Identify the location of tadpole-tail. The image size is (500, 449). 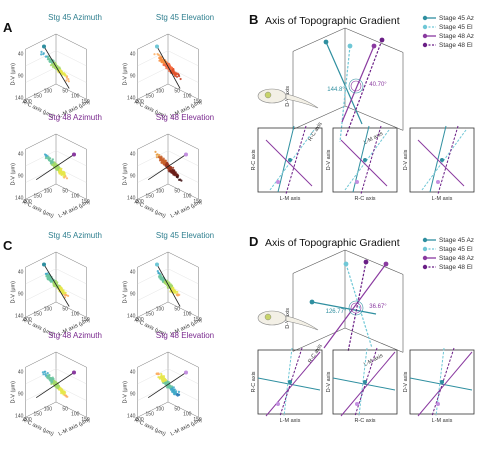
(302, 101).